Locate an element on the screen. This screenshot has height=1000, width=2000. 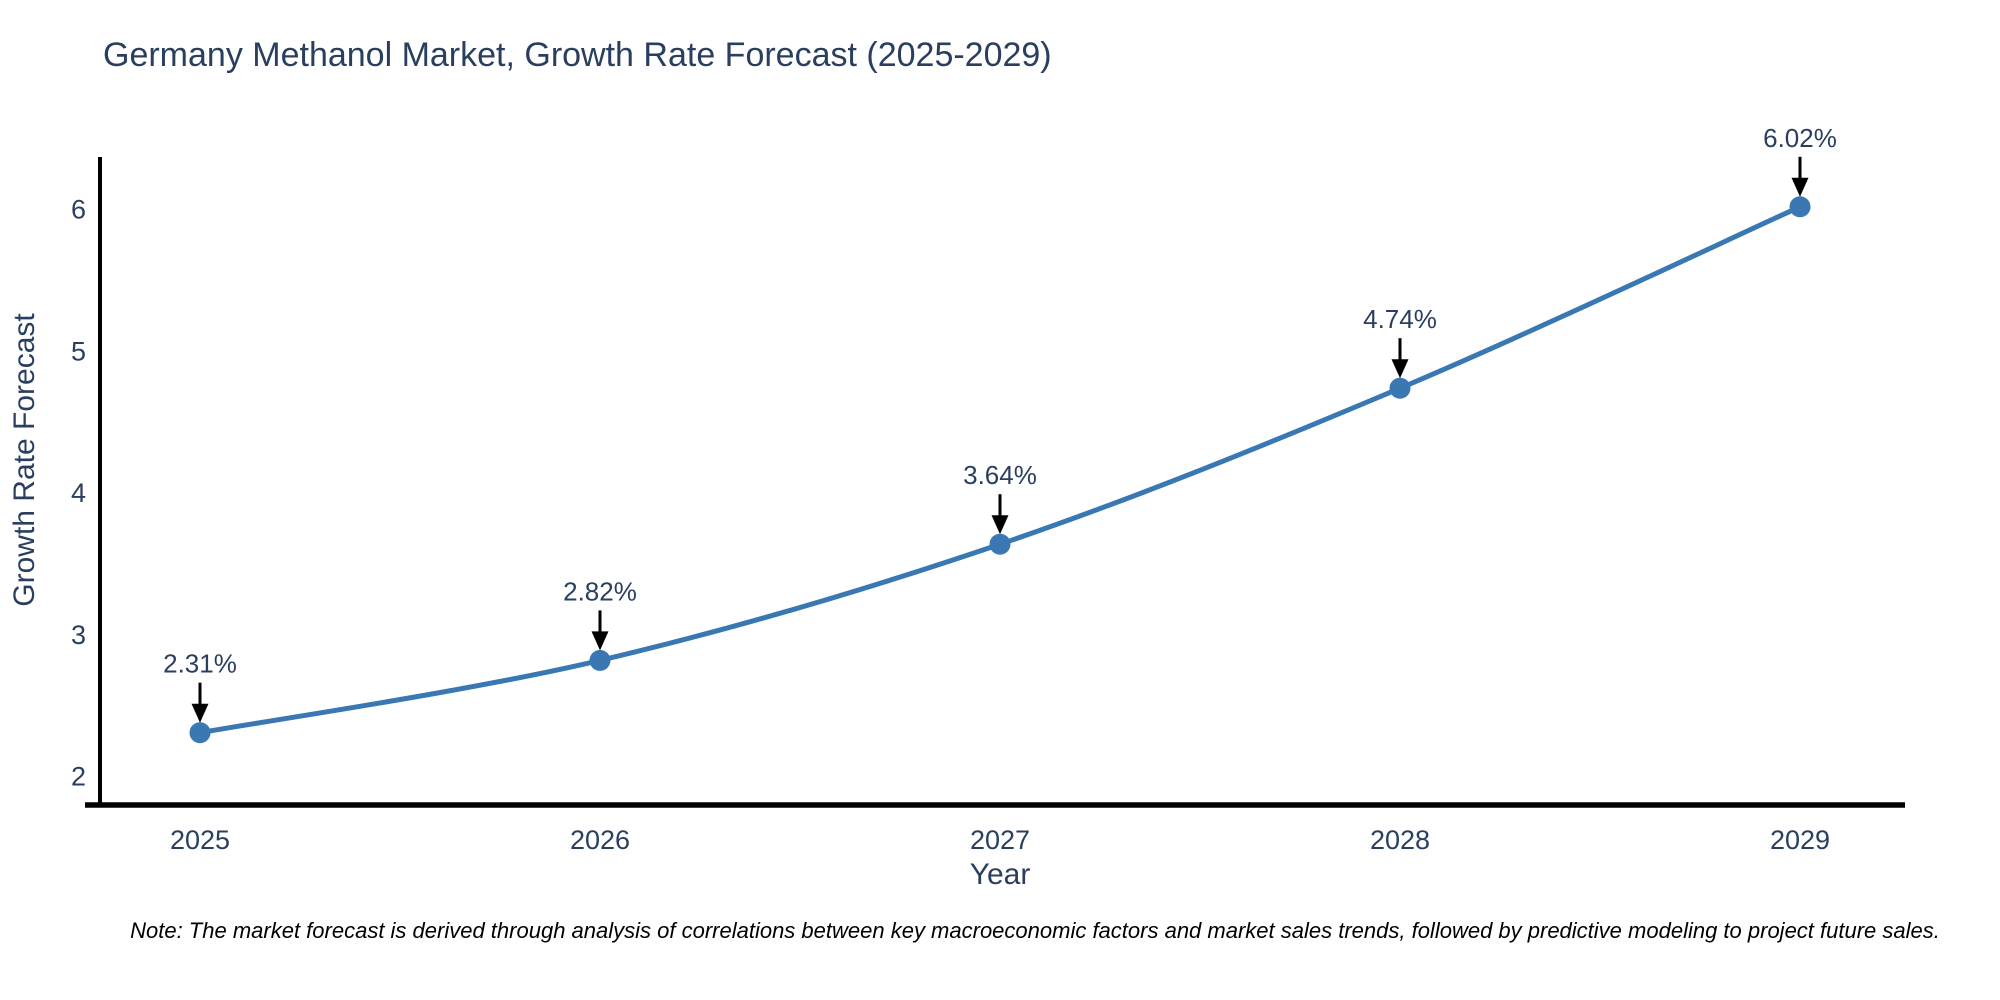
y-axis-title: Growth Rate Forecast is located at coordinates (24, 460).